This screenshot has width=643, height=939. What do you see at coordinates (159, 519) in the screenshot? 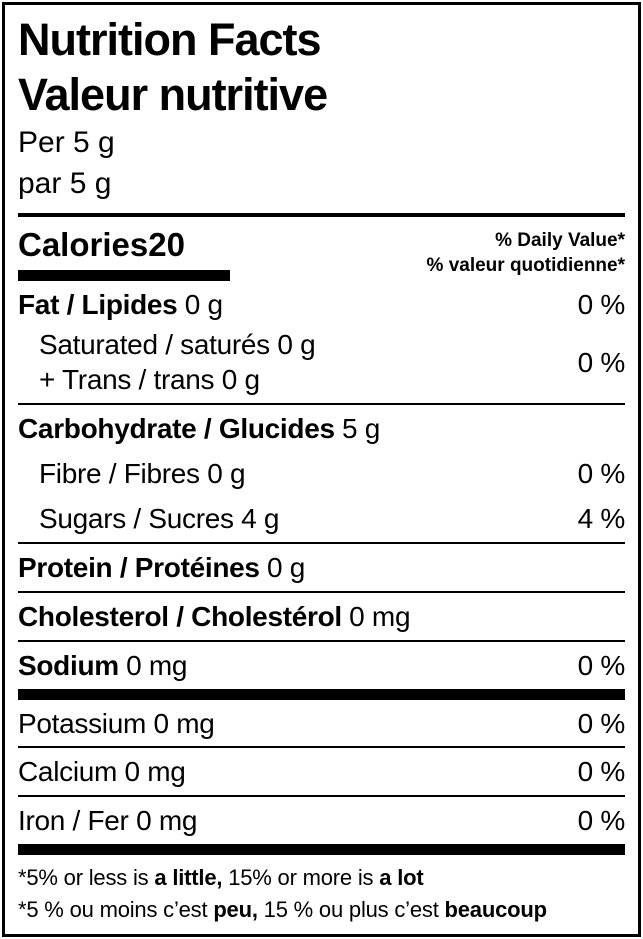
I see `nutrient-name-sugars: Sugars / Sucres 4 g` at bounding box center [159, 519].